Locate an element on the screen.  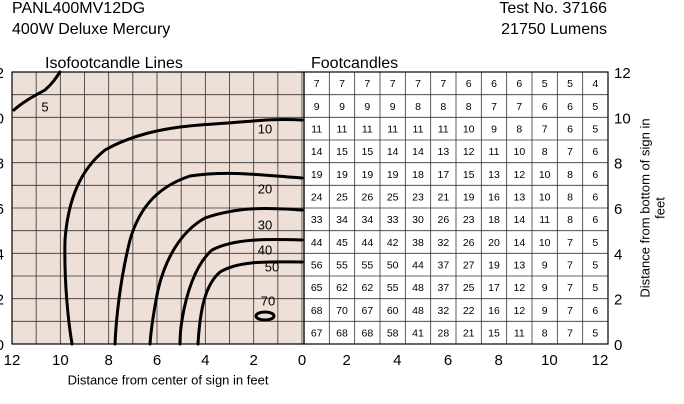
table-cell: 56 is located at coordinates (317, 265).